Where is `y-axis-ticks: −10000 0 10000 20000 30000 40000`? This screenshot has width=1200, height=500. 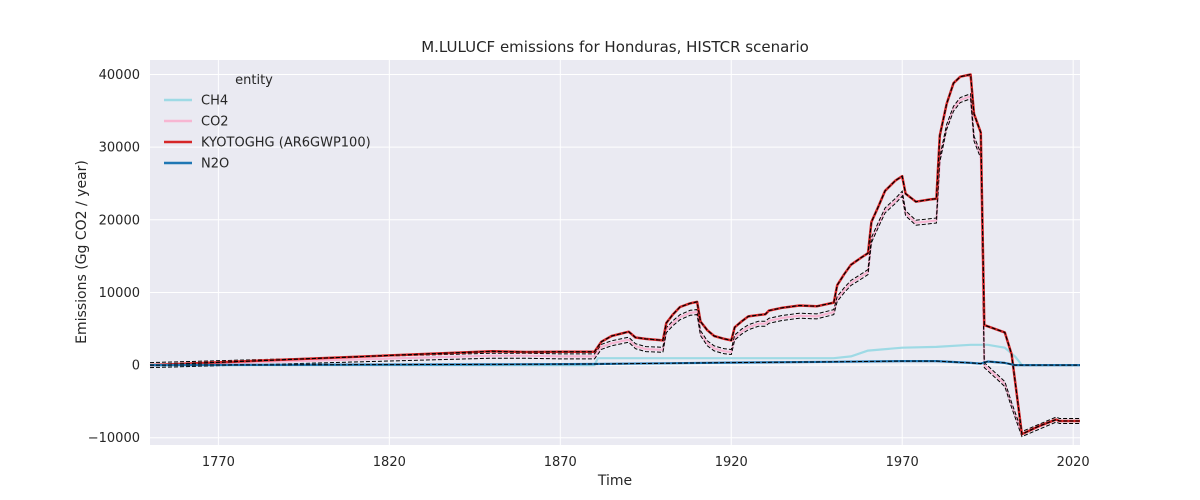
y-axis-ticks: −10000 0 10000 20000 30000 40000 is located at coordinates (114, 257).